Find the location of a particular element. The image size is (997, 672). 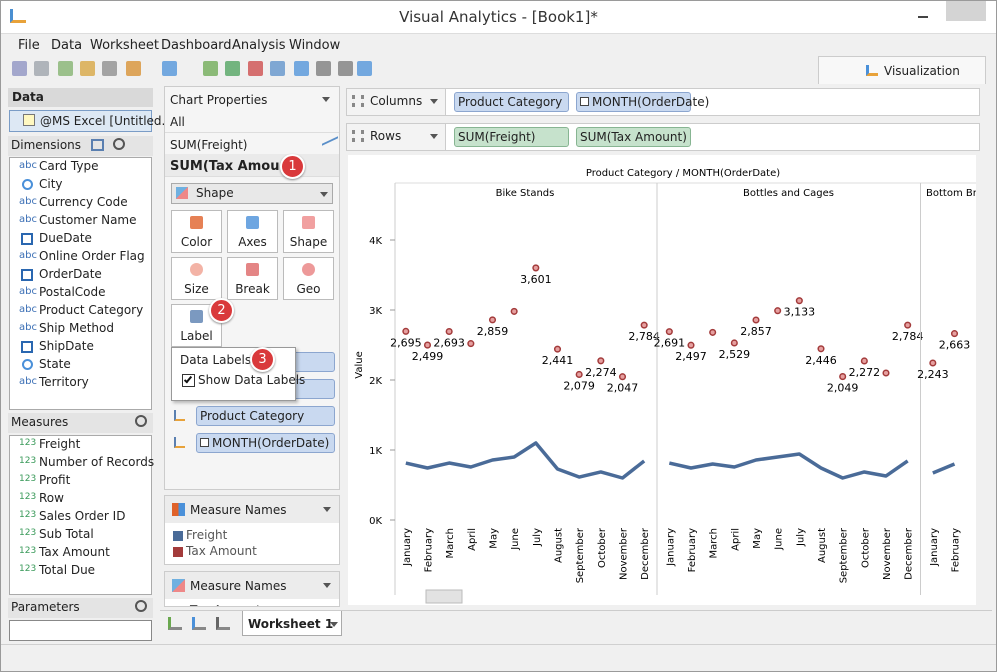

dimension-field: Product Category is located at coordinates (91, 310).